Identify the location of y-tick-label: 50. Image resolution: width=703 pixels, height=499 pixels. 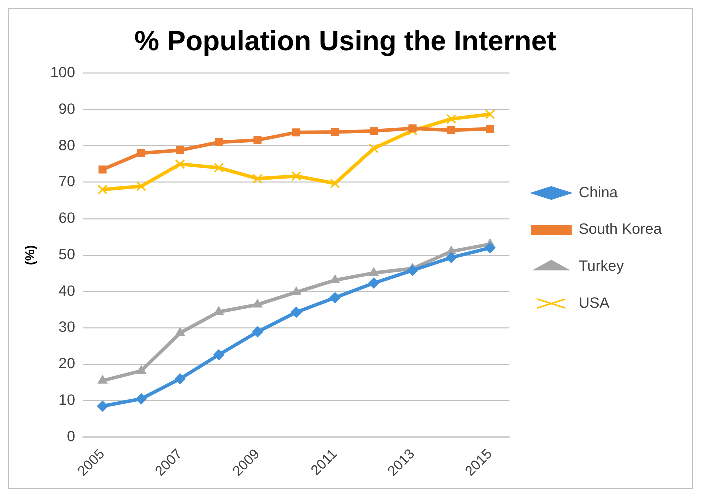
(67, 255).